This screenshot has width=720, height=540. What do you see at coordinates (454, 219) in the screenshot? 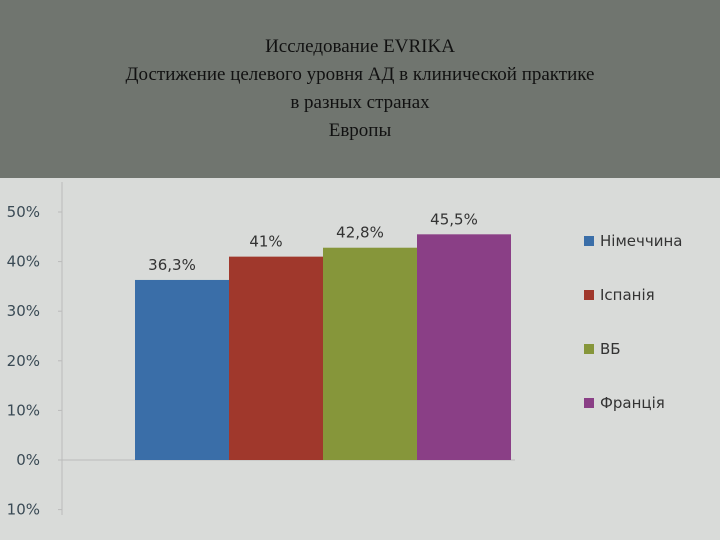
I see `data-label: 45,5%` at bounding box center [454, 219].